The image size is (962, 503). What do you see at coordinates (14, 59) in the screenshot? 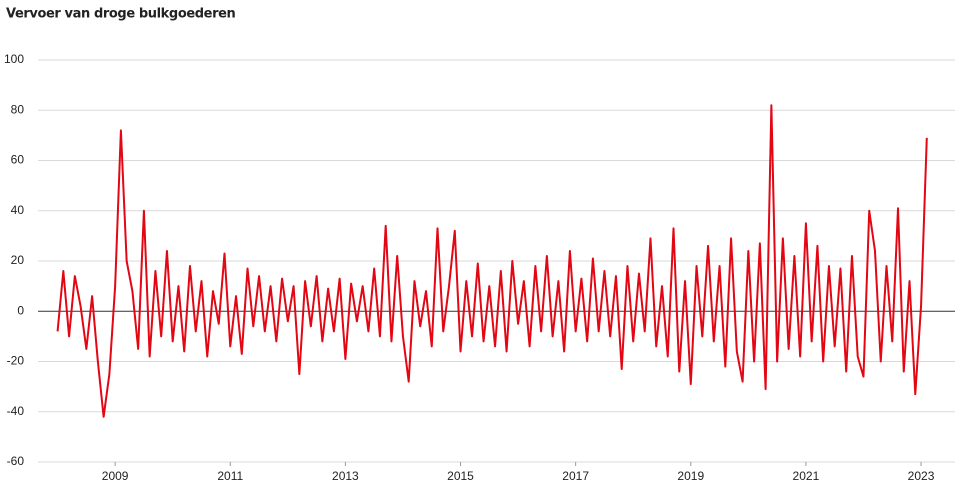
I see `y-tick-label: 100` at bounding box center [14, 59].